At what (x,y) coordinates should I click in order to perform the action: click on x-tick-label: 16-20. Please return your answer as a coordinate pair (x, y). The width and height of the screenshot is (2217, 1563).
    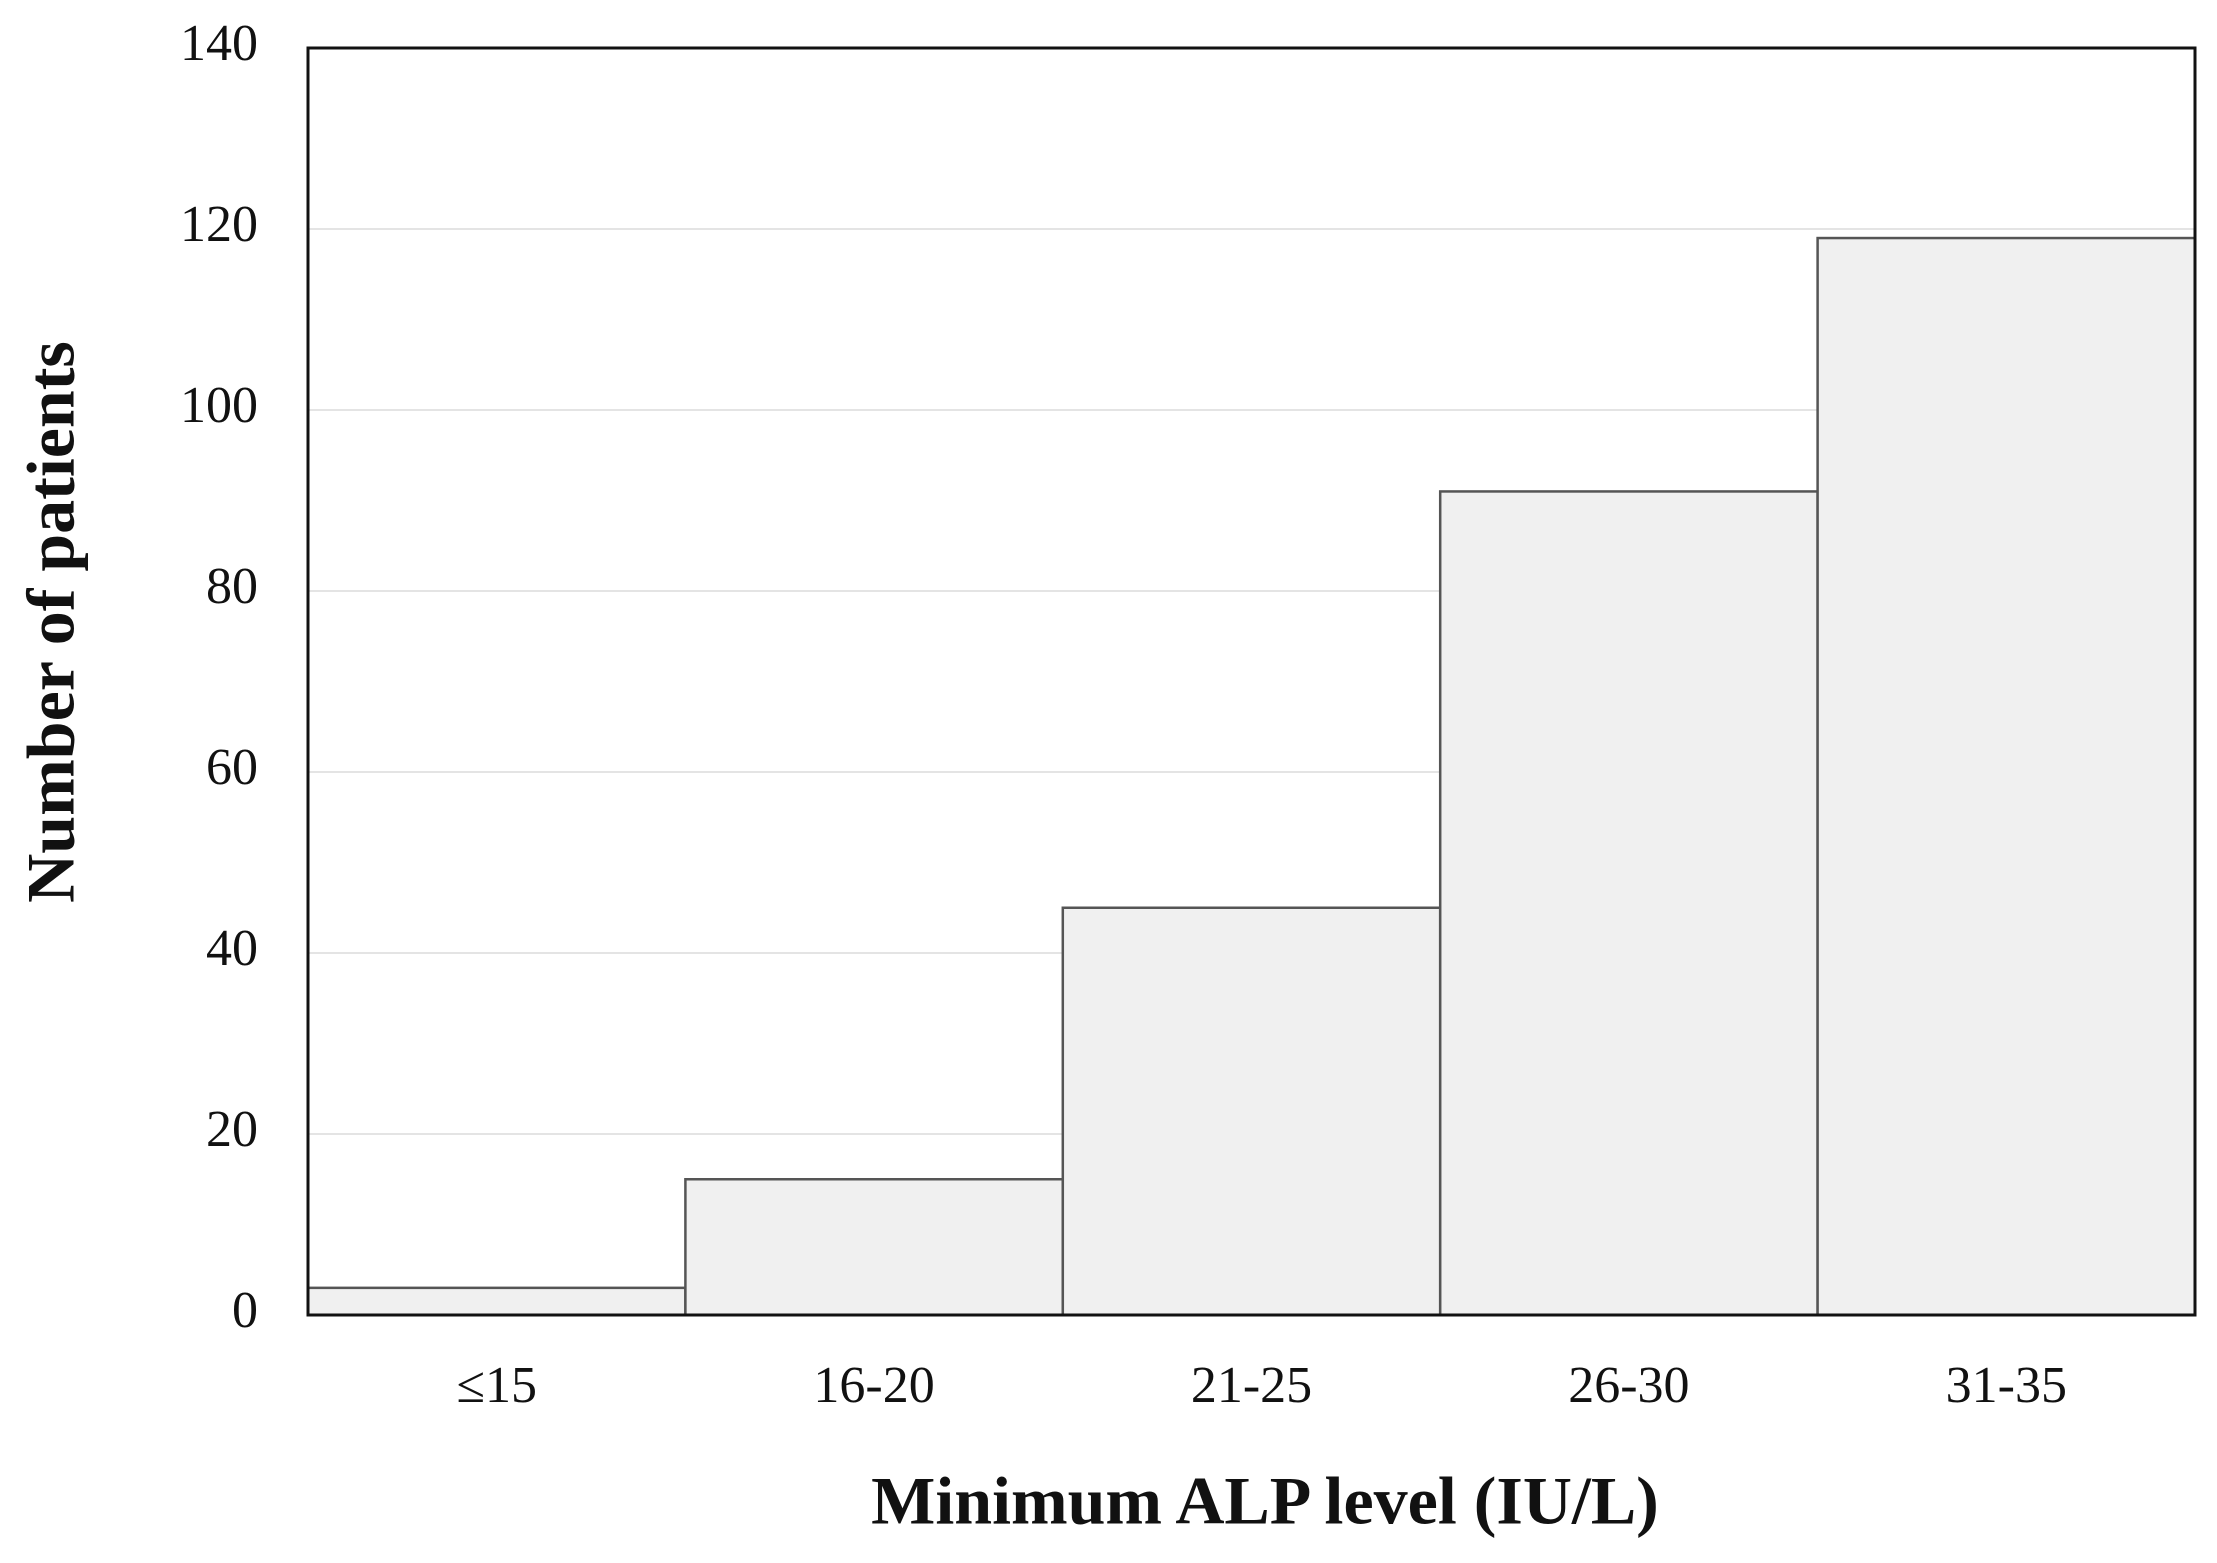
    Looking at the image, I should click on (873, 1385).